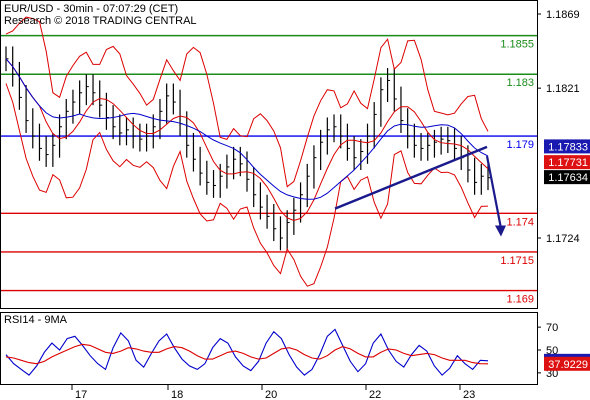 The width and height of the screenshot is (590, 400). I want to click on rsi-y-tick-label: 70, so click(552, 328).